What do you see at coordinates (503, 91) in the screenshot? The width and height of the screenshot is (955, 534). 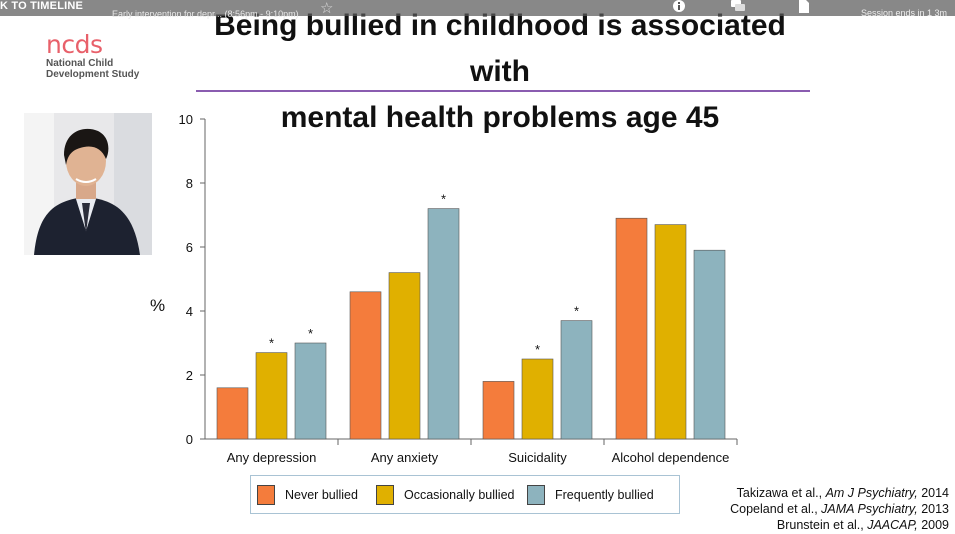 I see `title-underline` at bounding box center [503, 91].